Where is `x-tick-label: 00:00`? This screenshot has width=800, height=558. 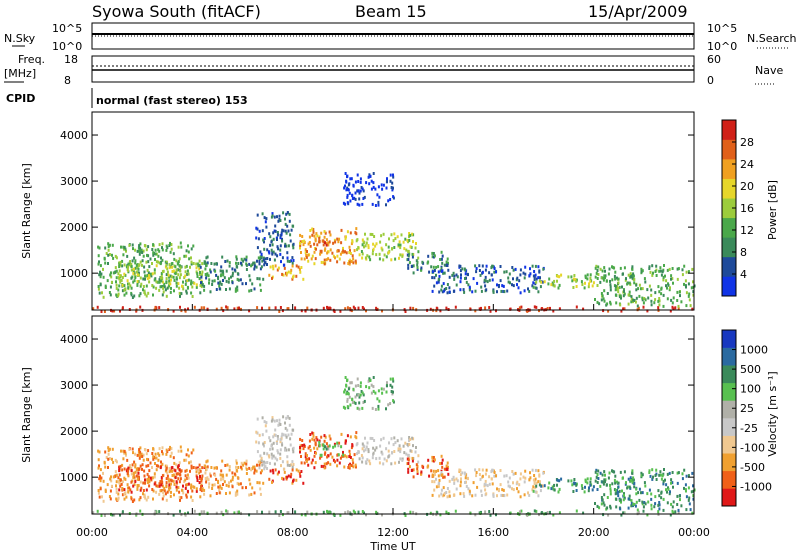 x-tick-label: 00:00 is located at coordinates (92, 532).